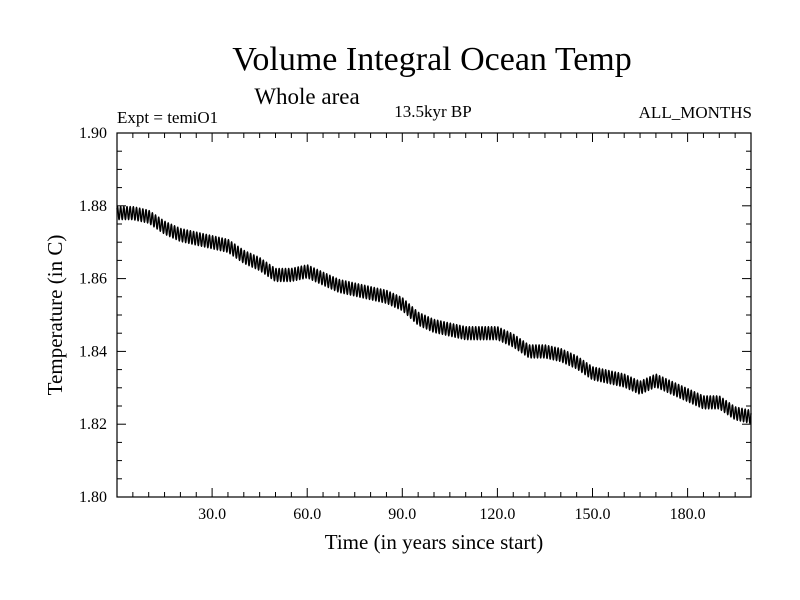 The width and height of the screenshot is (800, 600). What do you see at coordinates (402, 514) in the screenshot?
I see `x-tick-label: 90.0` at bounding box center [402, 514].